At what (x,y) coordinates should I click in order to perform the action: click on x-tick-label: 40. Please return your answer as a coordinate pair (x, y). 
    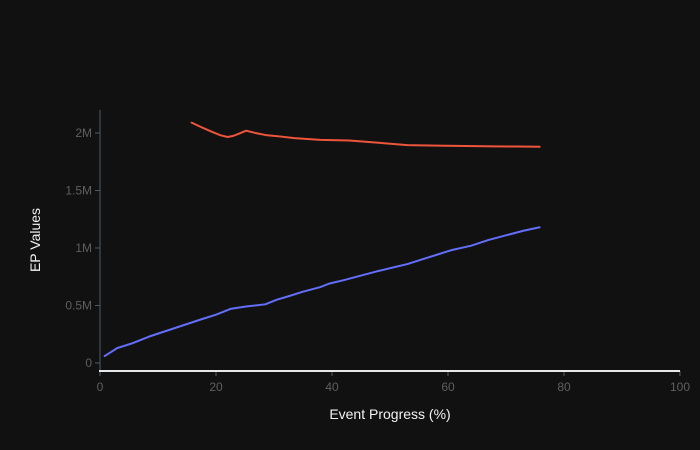
    Looking at the image, I should click on (332, 387).